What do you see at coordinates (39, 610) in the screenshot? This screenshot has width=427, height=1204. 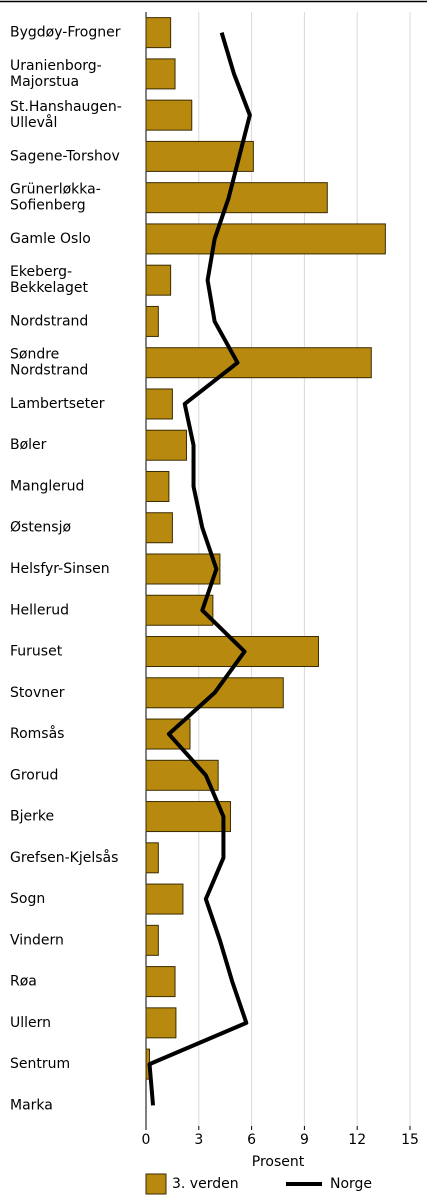 I see `y-tick-label: Hellerud` at bounding box center [39, 610].